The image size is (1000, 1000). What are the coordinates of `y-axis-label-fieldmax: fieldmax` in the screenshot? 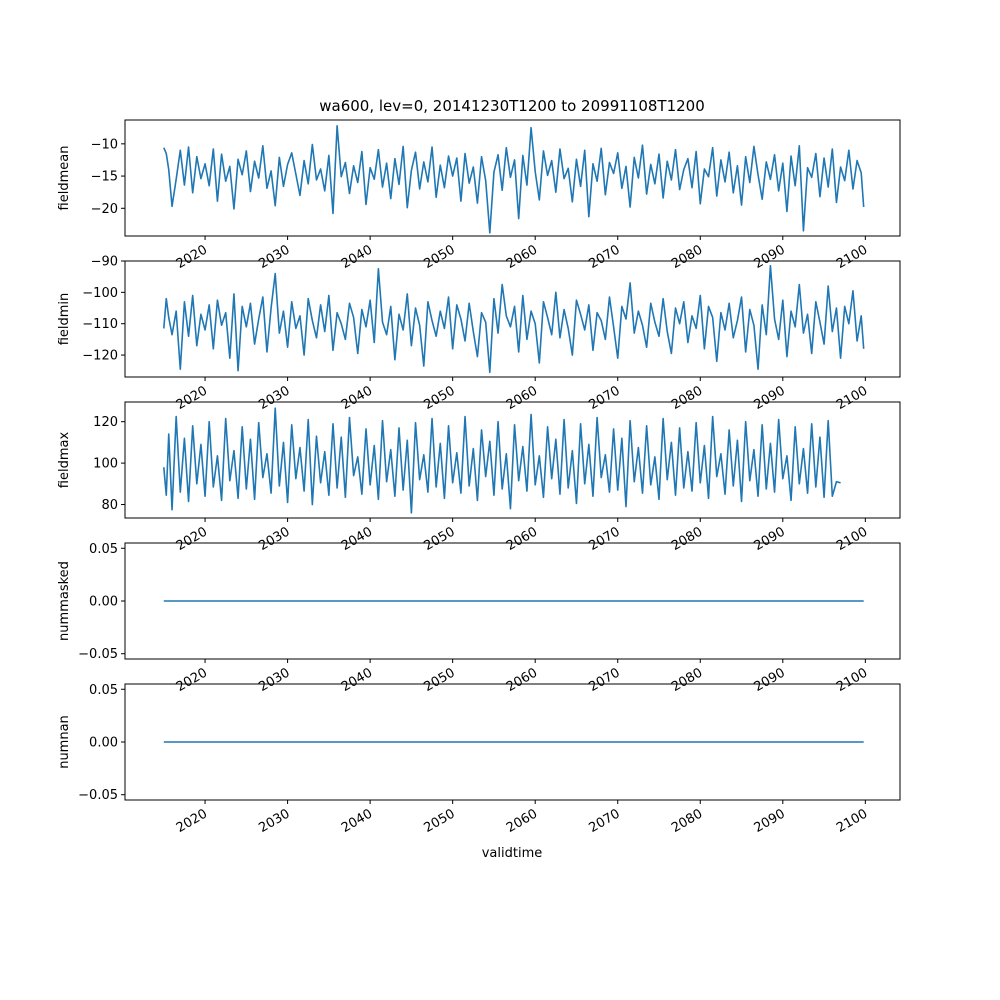 It's located at (64, 460).